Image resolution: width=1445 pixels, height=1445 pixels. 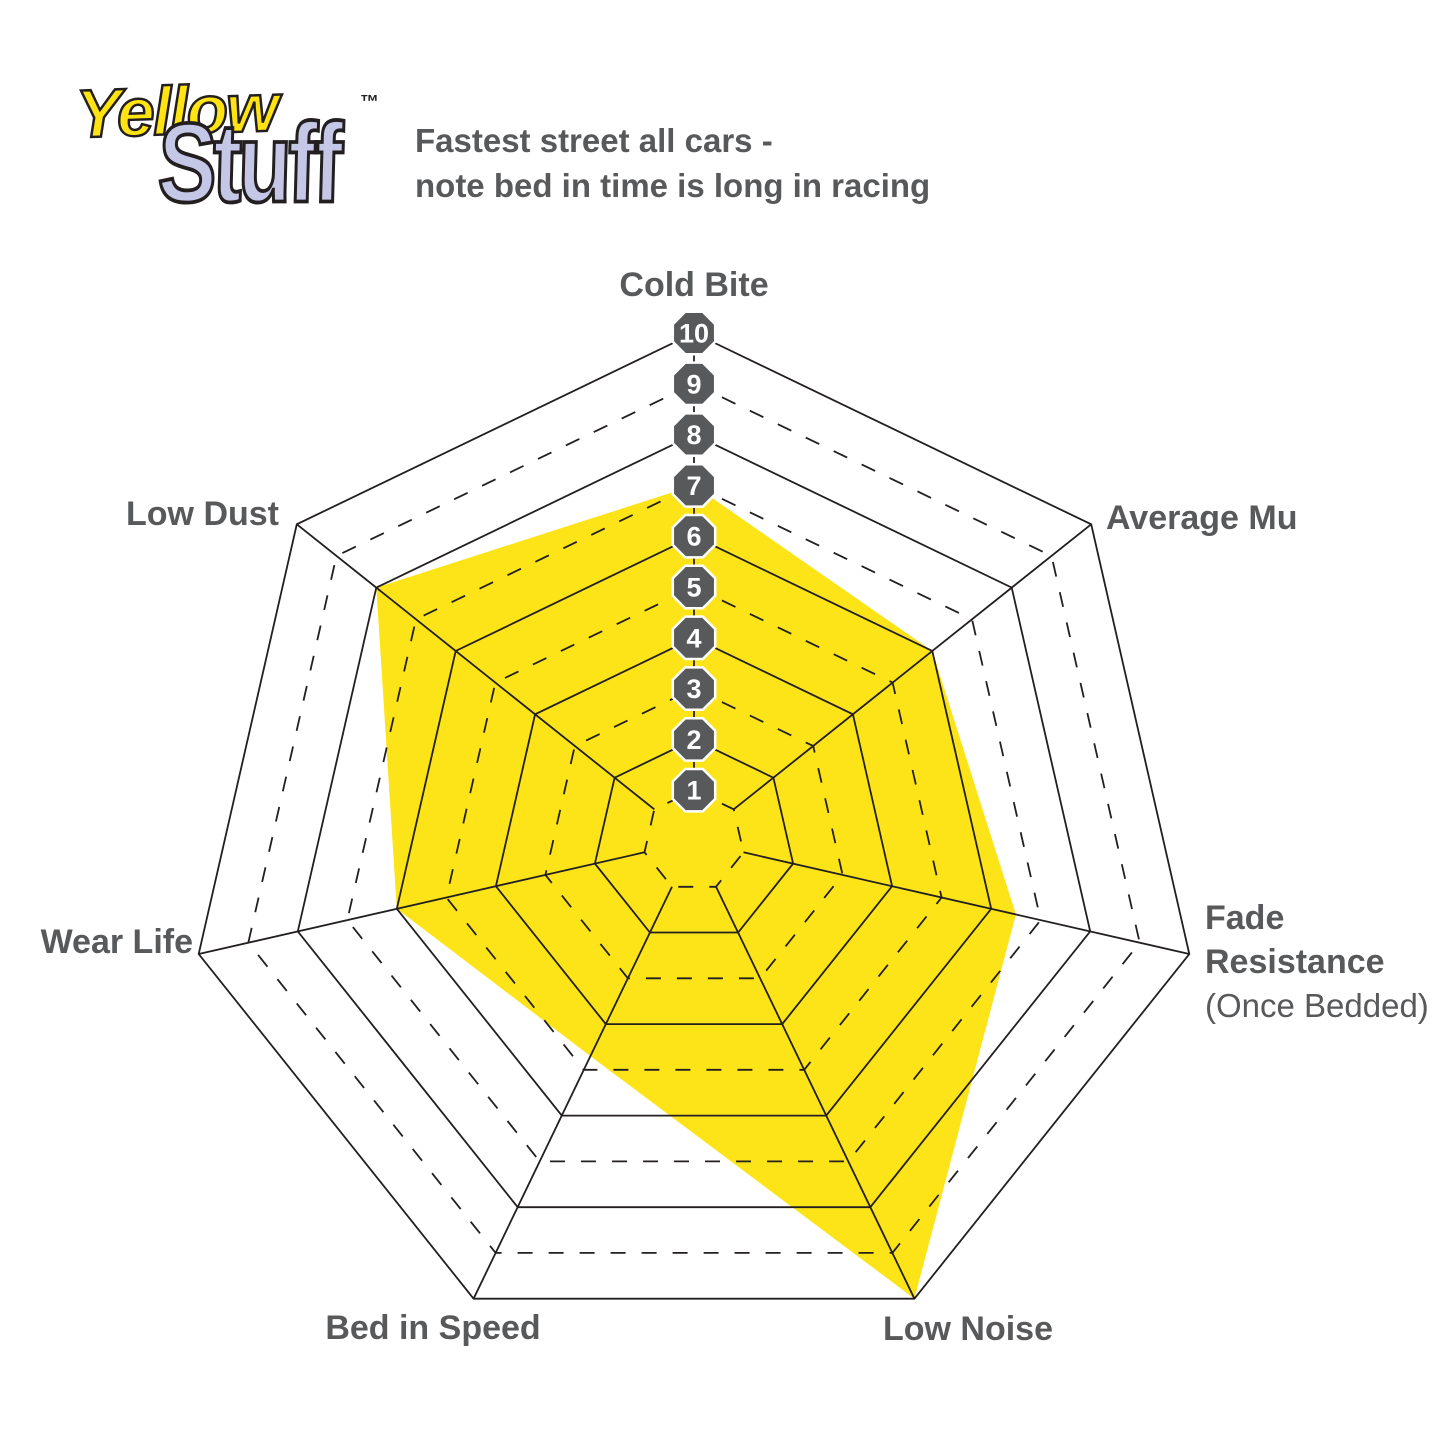 What do you see at coordinates (1244, 918) in the screenshot?
I see `axis-label-fade-resistance-line1: Fade` at bounding box center [1244, 918].